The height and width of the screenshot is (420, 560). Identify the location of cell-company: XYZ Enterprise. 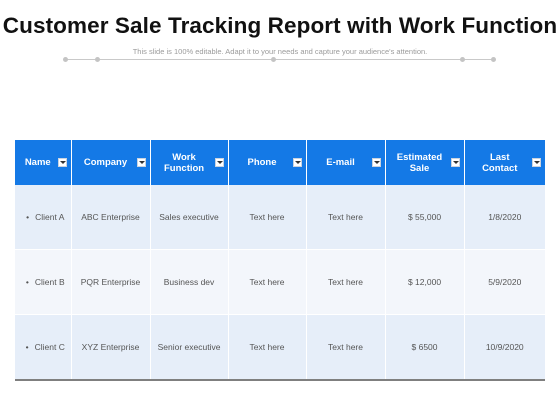
(111, 347).